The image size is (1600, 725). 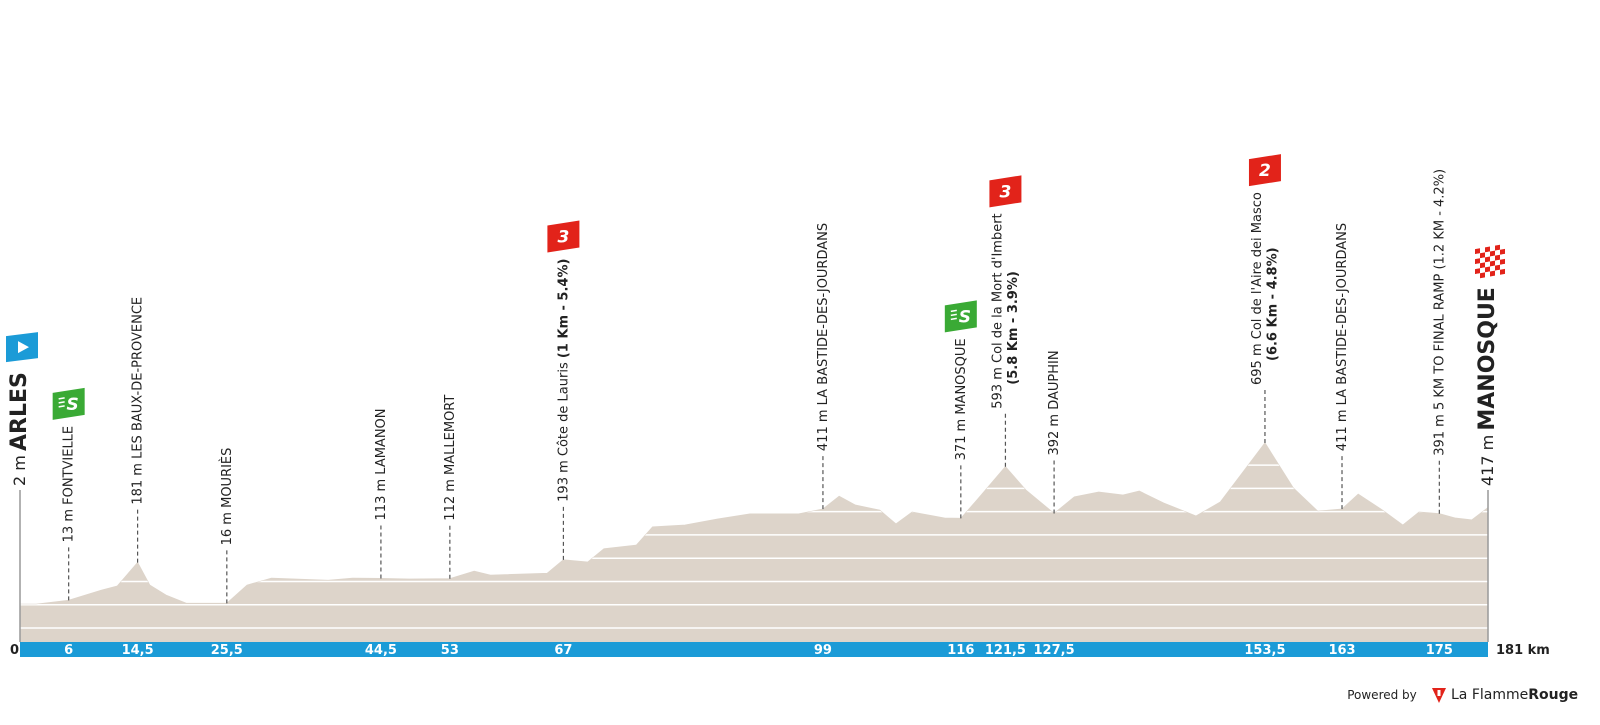 I want to click on waypoint-label: 113 m LAMANON, so click(x=380, y=464).